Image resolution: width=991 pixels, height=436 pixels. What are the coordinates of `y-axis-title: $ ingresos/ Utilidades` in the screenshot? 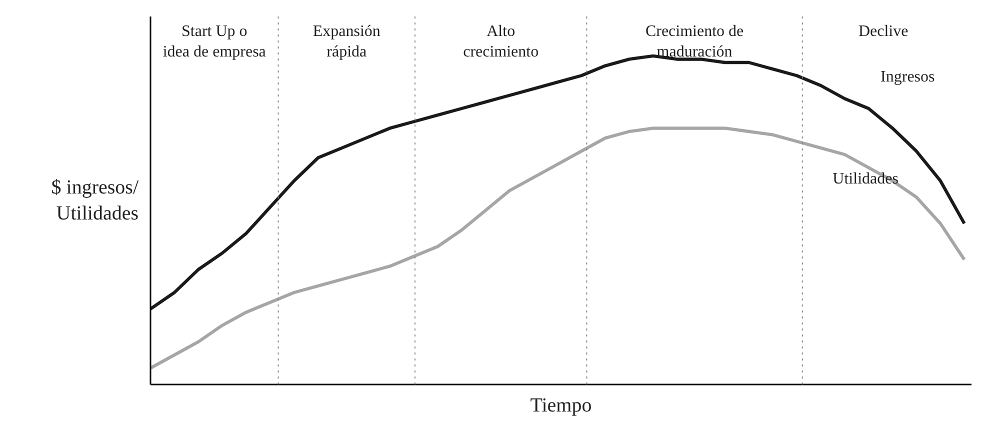 It's located at (95, 200).